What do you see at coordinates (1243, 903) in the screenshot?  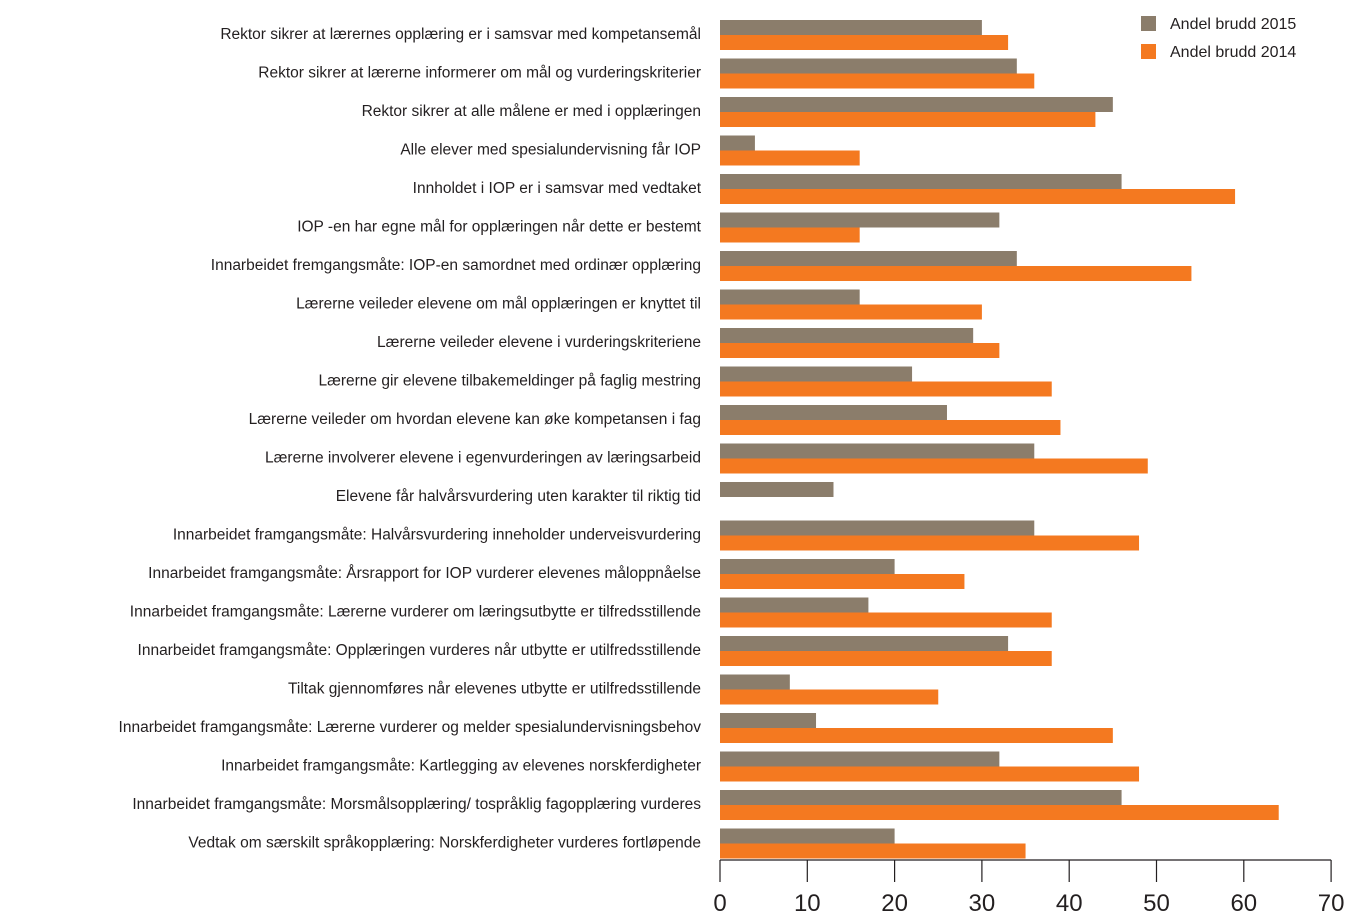 I see `x-tick-label: 60` at bounding box center [1243, 903].